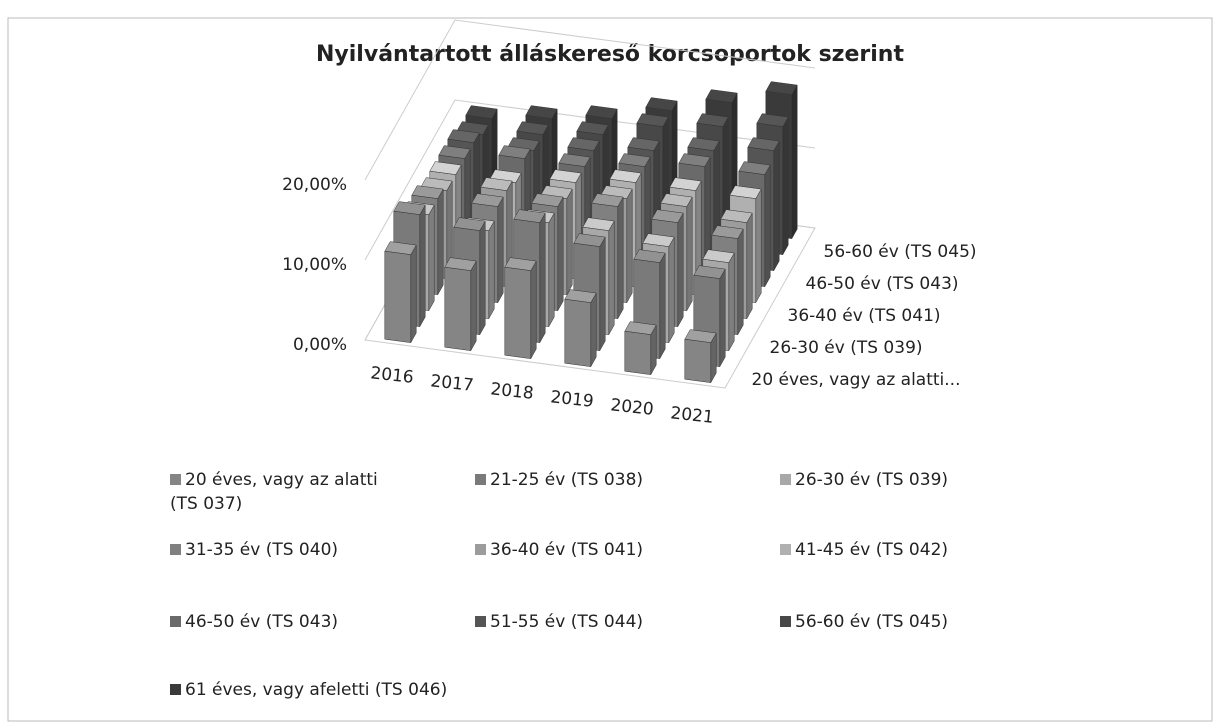 Image resolution: width=1216 pixels, height=723 pixels. Describe the element at coordinates (567, 480) in the screenshot. I see `legend-label: 21-25 év (TS 038)` at that location.